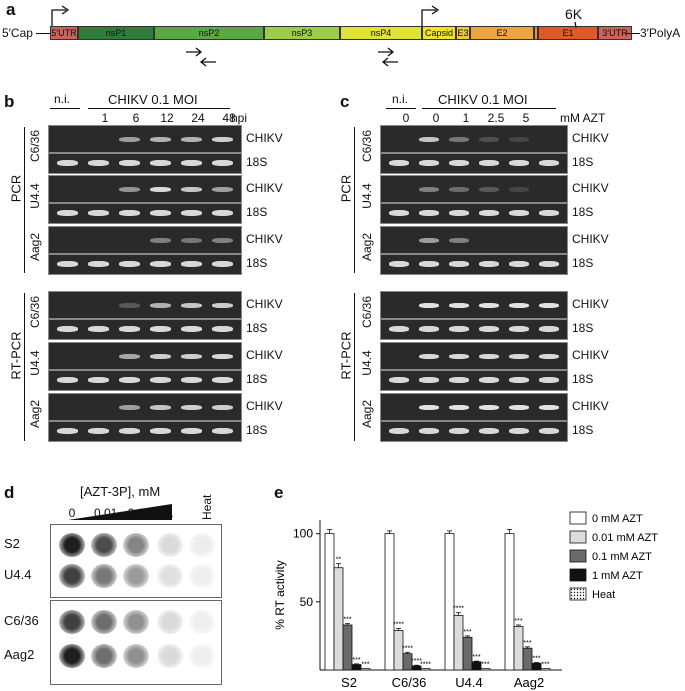 Image resolution: width=685 pixels, height=691 pixels. I want to click on subgenomic-promoter-arrow, so click(428, 17).